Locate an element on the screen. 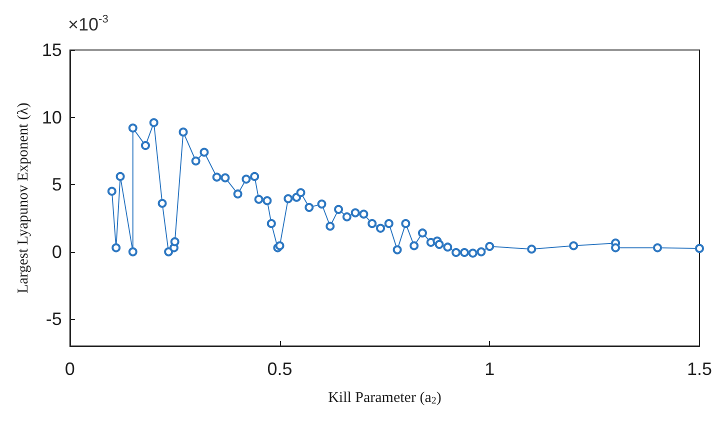 The height and width of the screenshot is (425, 723). y-axis-title: Largest Lyapunov Exponent (λ) is located at coordinates (24, 198).